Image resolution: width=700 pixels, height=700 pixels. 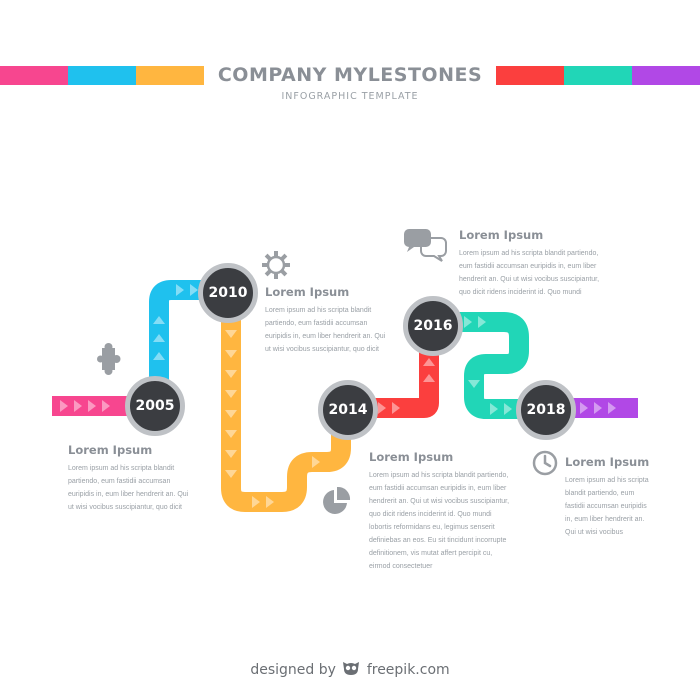 I want to click on milestone-node-2016: 2016, so click(x=433, y=326).